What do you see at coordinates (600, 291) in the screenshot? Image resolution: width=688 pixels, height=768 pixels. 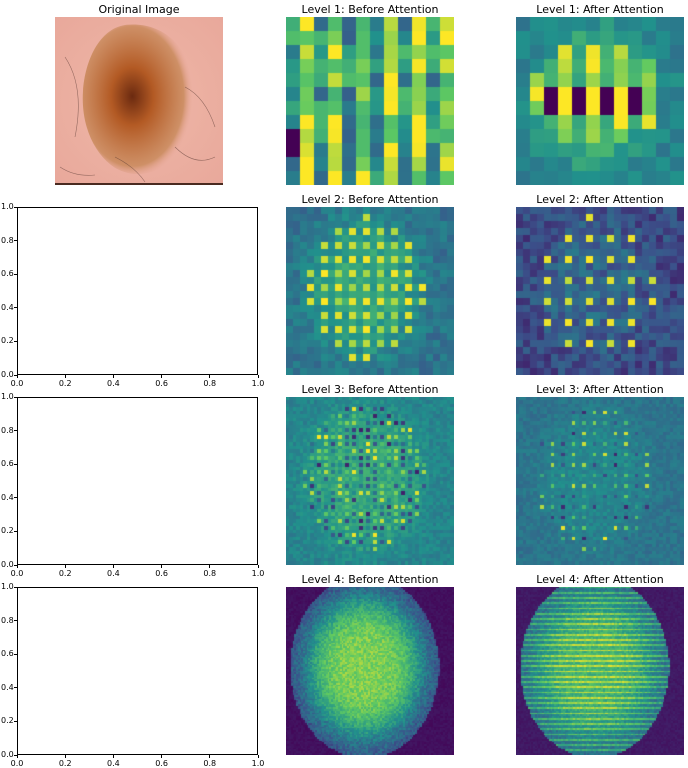 I see `heatmap-level2-after` at bounding box center [600, 291].